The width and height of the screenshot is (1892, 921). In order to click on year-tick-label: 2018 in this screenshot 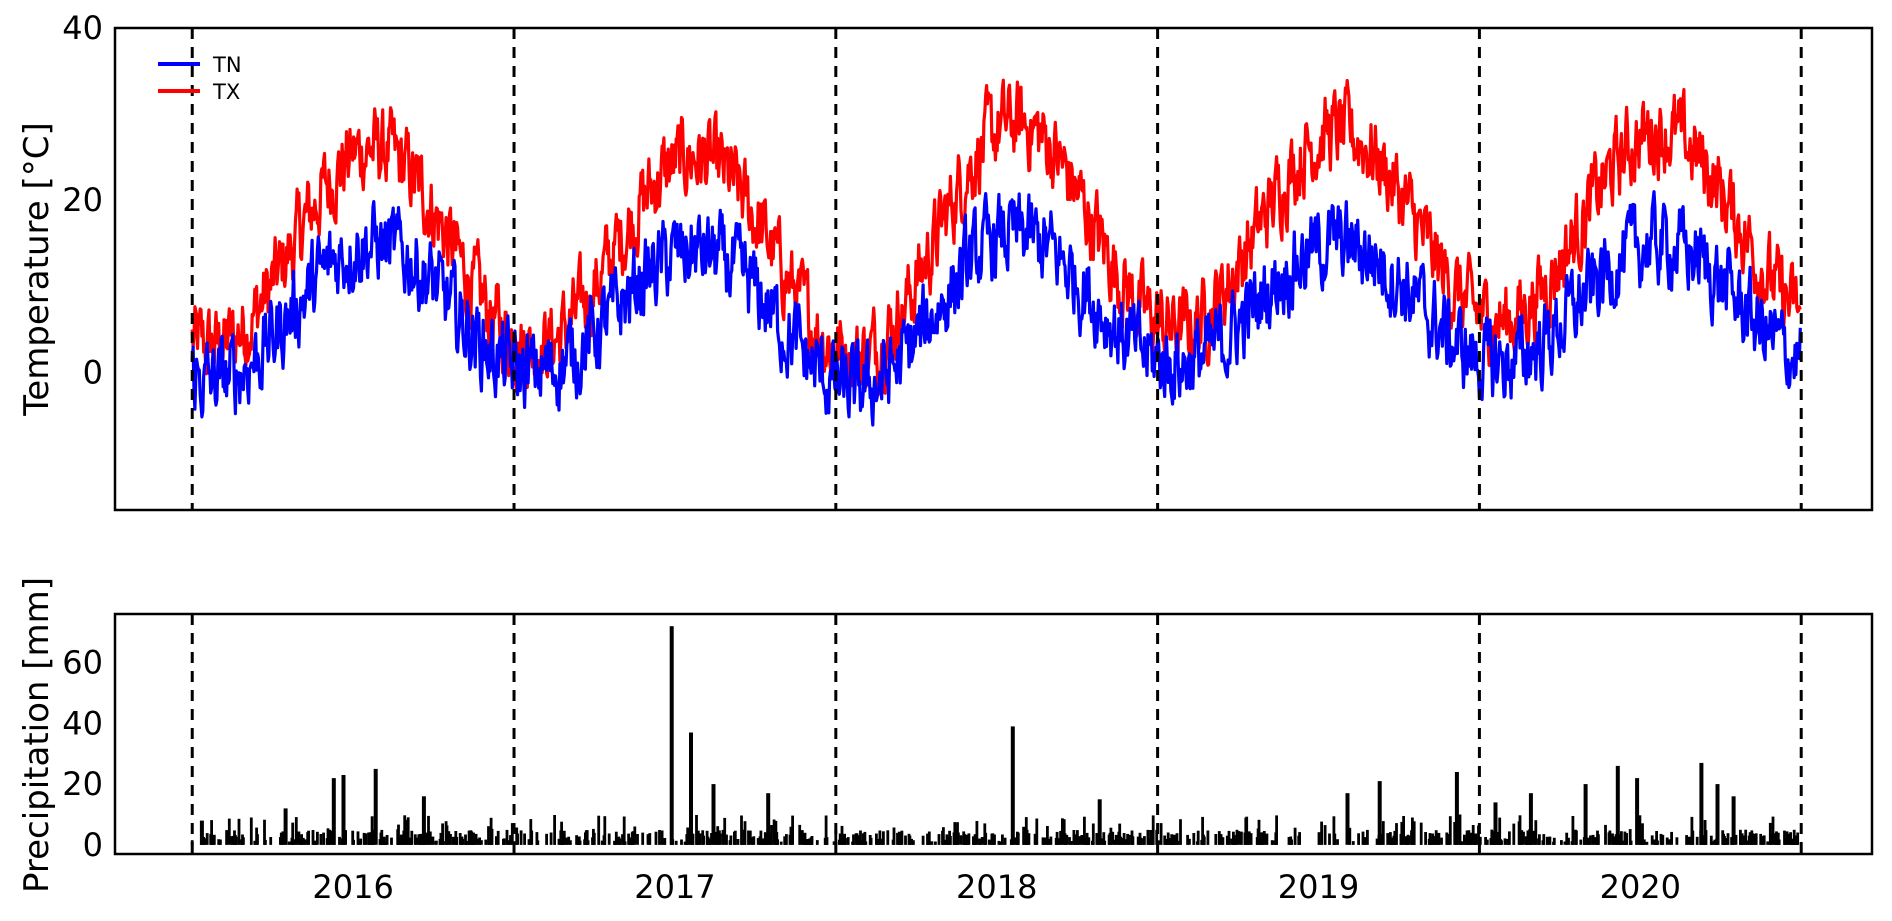, I will do `click(996, 887)`.